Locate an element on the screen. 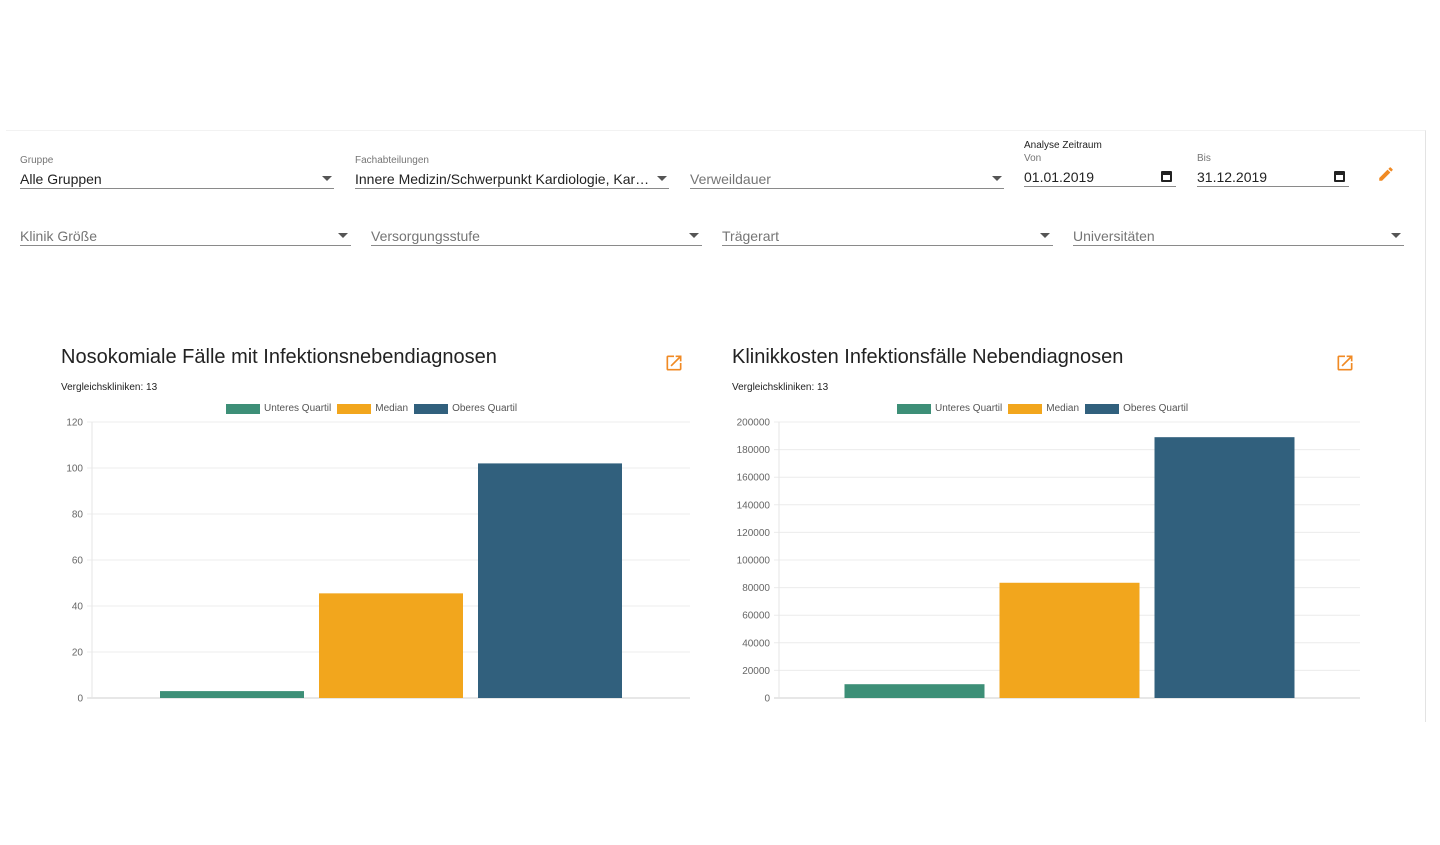 The height and width of the screenshot is (845, 1440). chart-1-plot: 0 20 40 60 80 100 120 is located at coordinates (378, 561).